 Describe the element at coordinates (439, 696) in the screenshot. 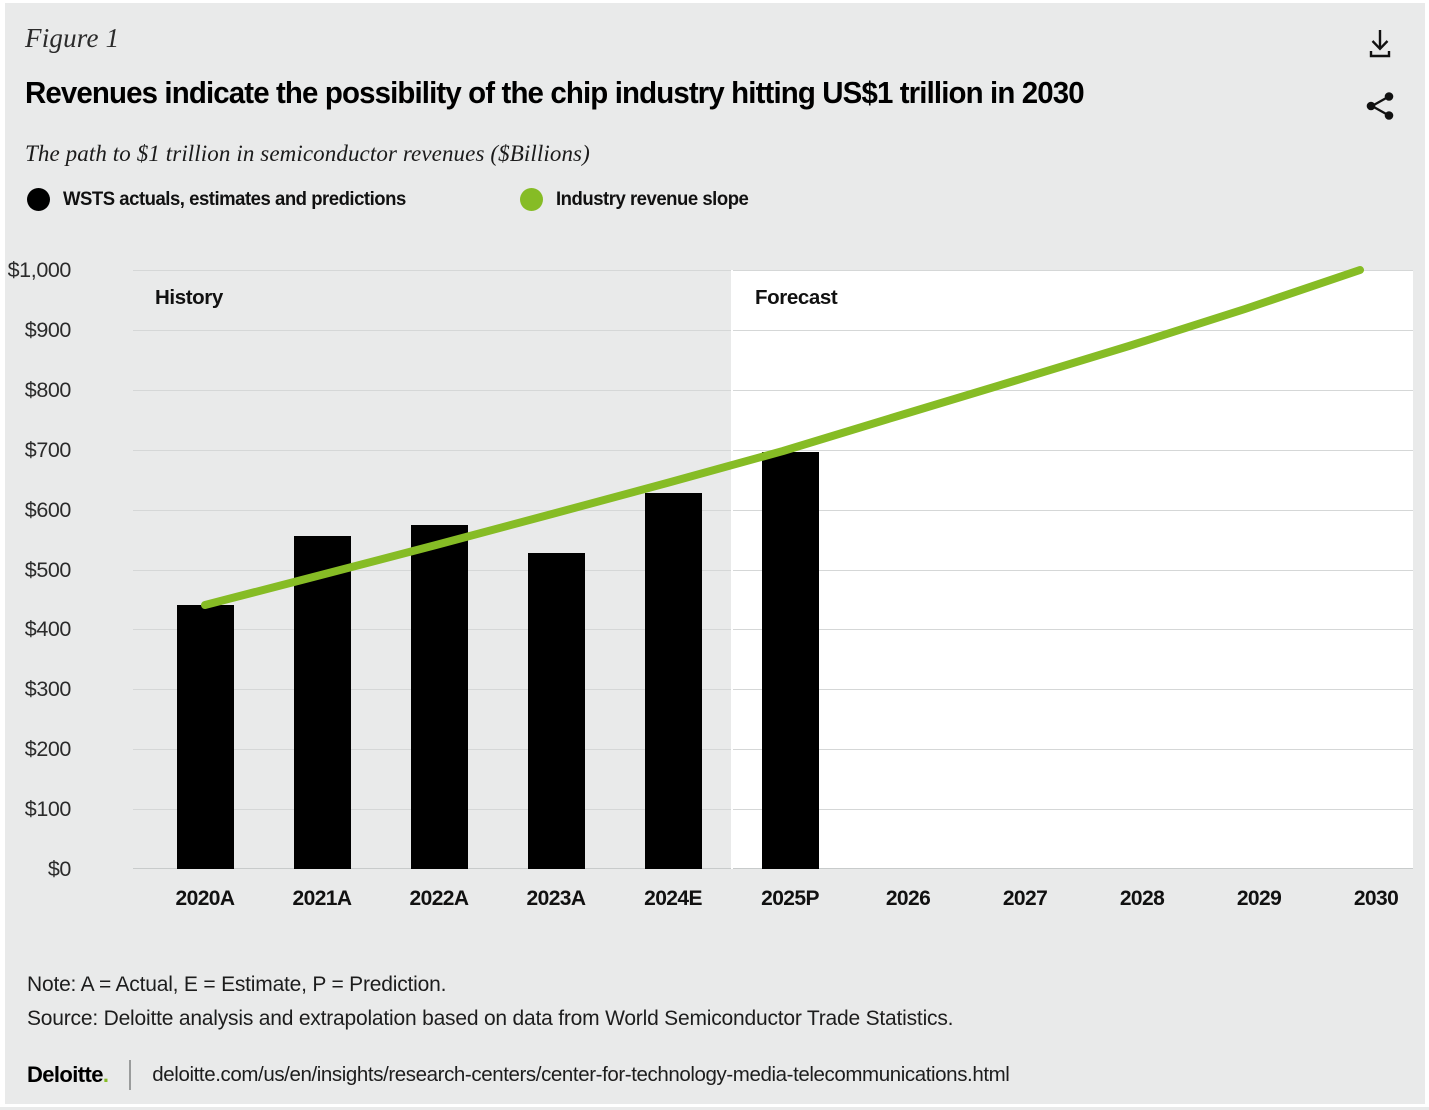

I see `bar-2022A` at that location.